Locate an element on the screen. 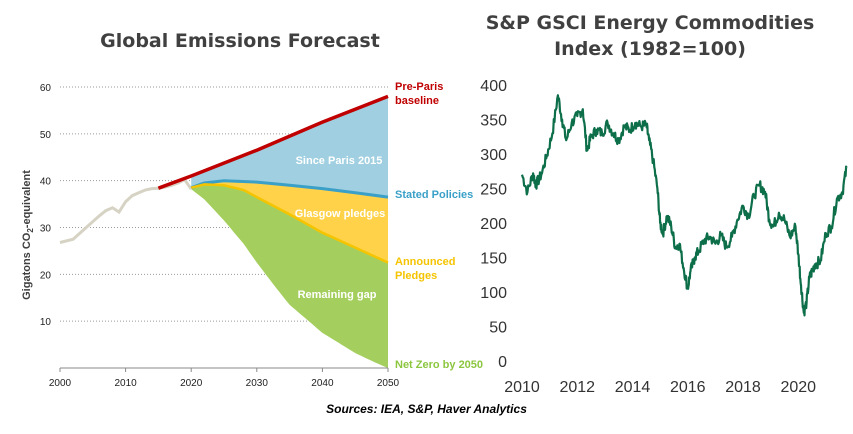 The image size is (853, 434). historical-emissions-line is located at coordinates (126, 210).